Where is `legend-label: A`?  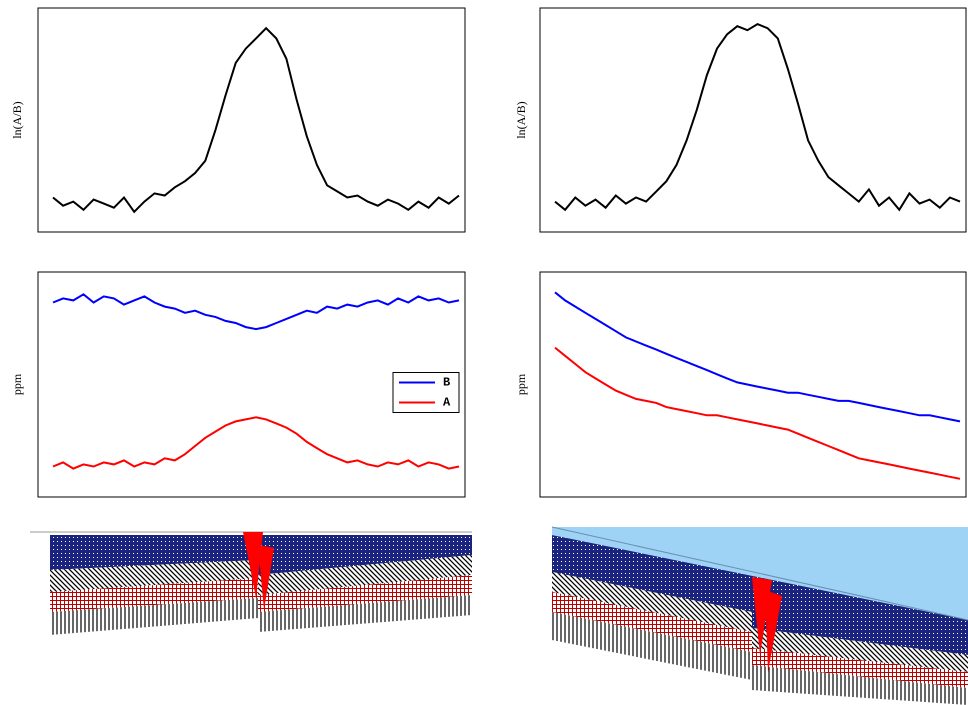 legend-label: A is located at coordinates (447, 403).